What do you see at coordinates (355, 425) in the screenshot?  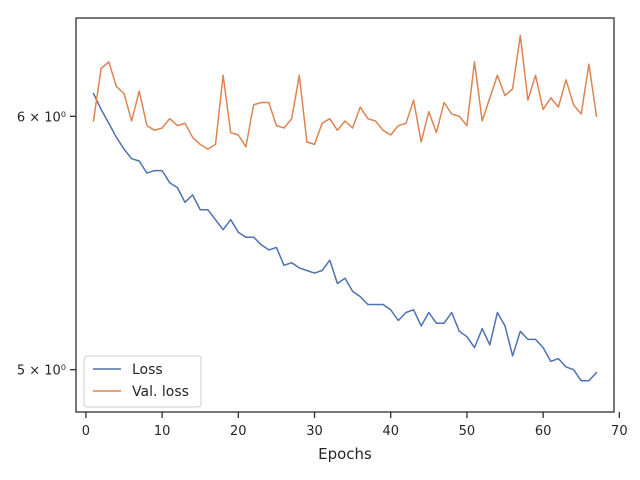 I see `x-axis: 0 10 20 30 40 50 60 70` at bounding box center [355, 425].